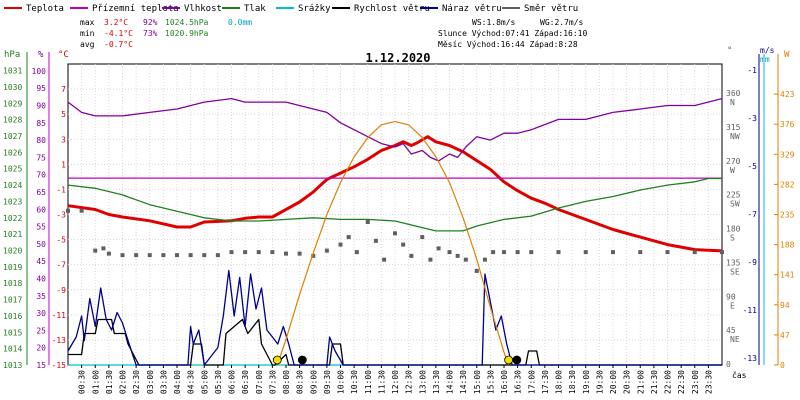  I want to click on x-tick-label: 15:00, so click(477, 382).